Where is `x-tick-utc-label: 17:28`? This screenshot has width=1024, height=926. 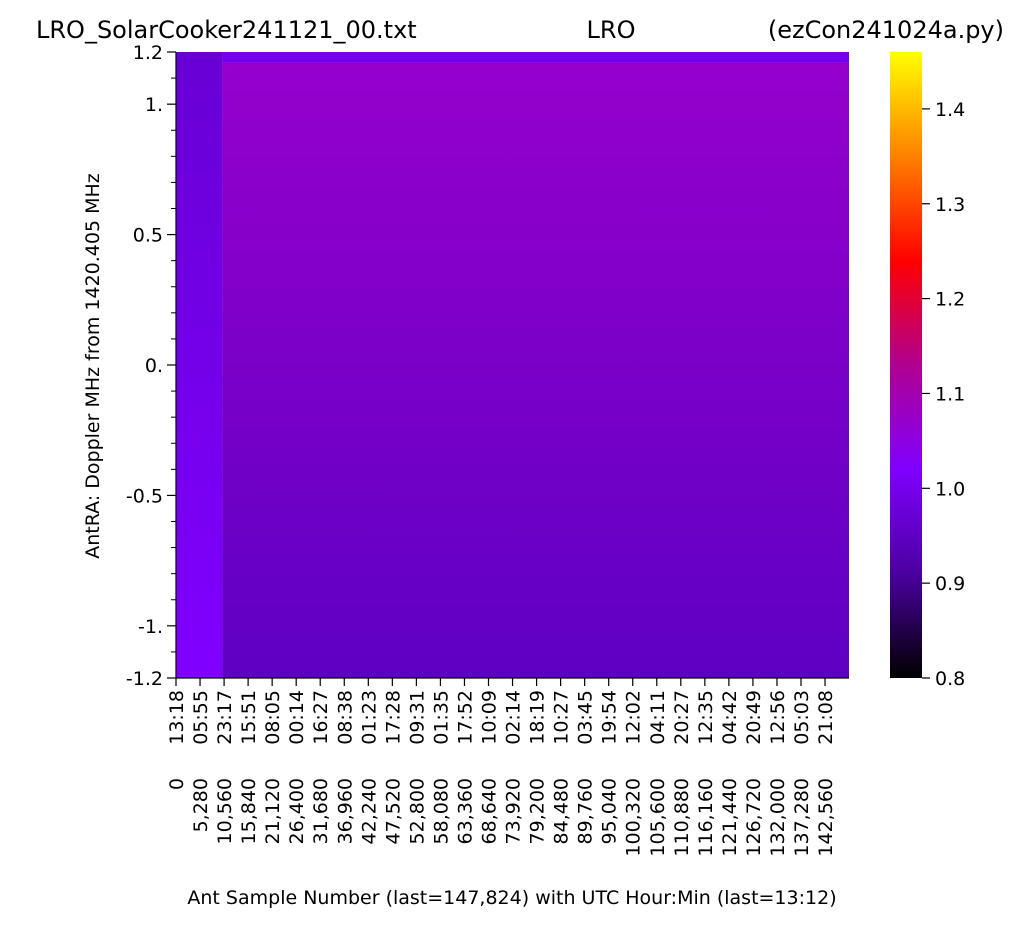
x-tick-utc-label: 17:28 is located at coordinates (393, 717).